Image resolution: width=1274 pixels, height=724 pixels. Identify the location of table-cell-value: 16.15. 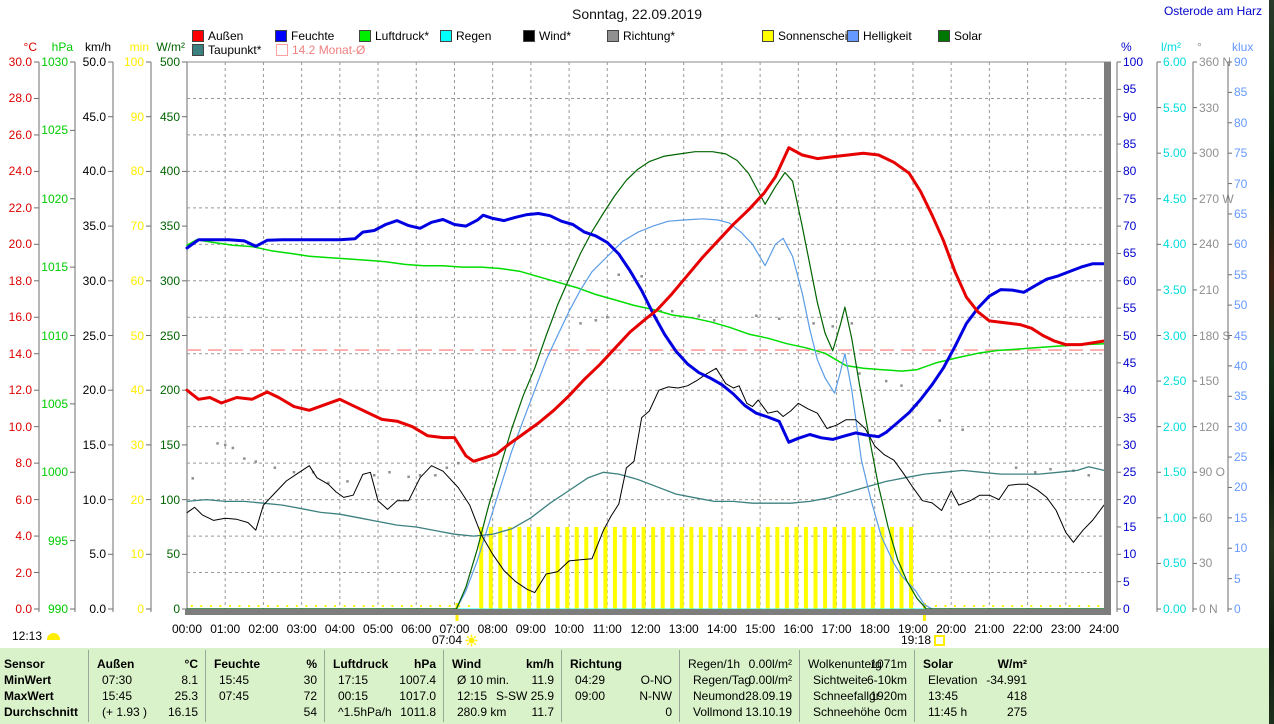
(182, 712).